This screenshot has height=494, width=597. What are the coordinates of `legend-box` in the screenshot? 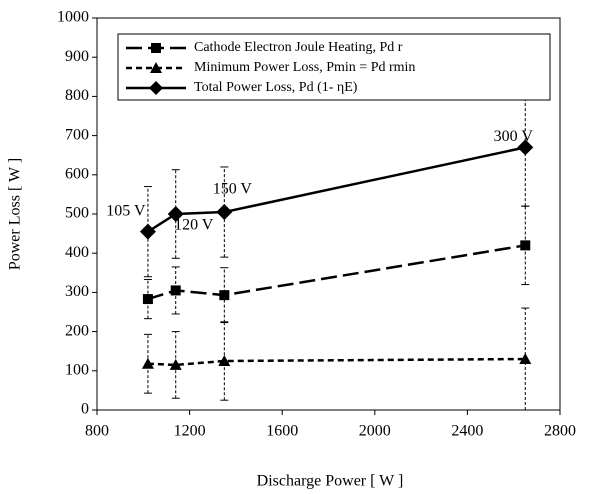 It's located at (334, 67).